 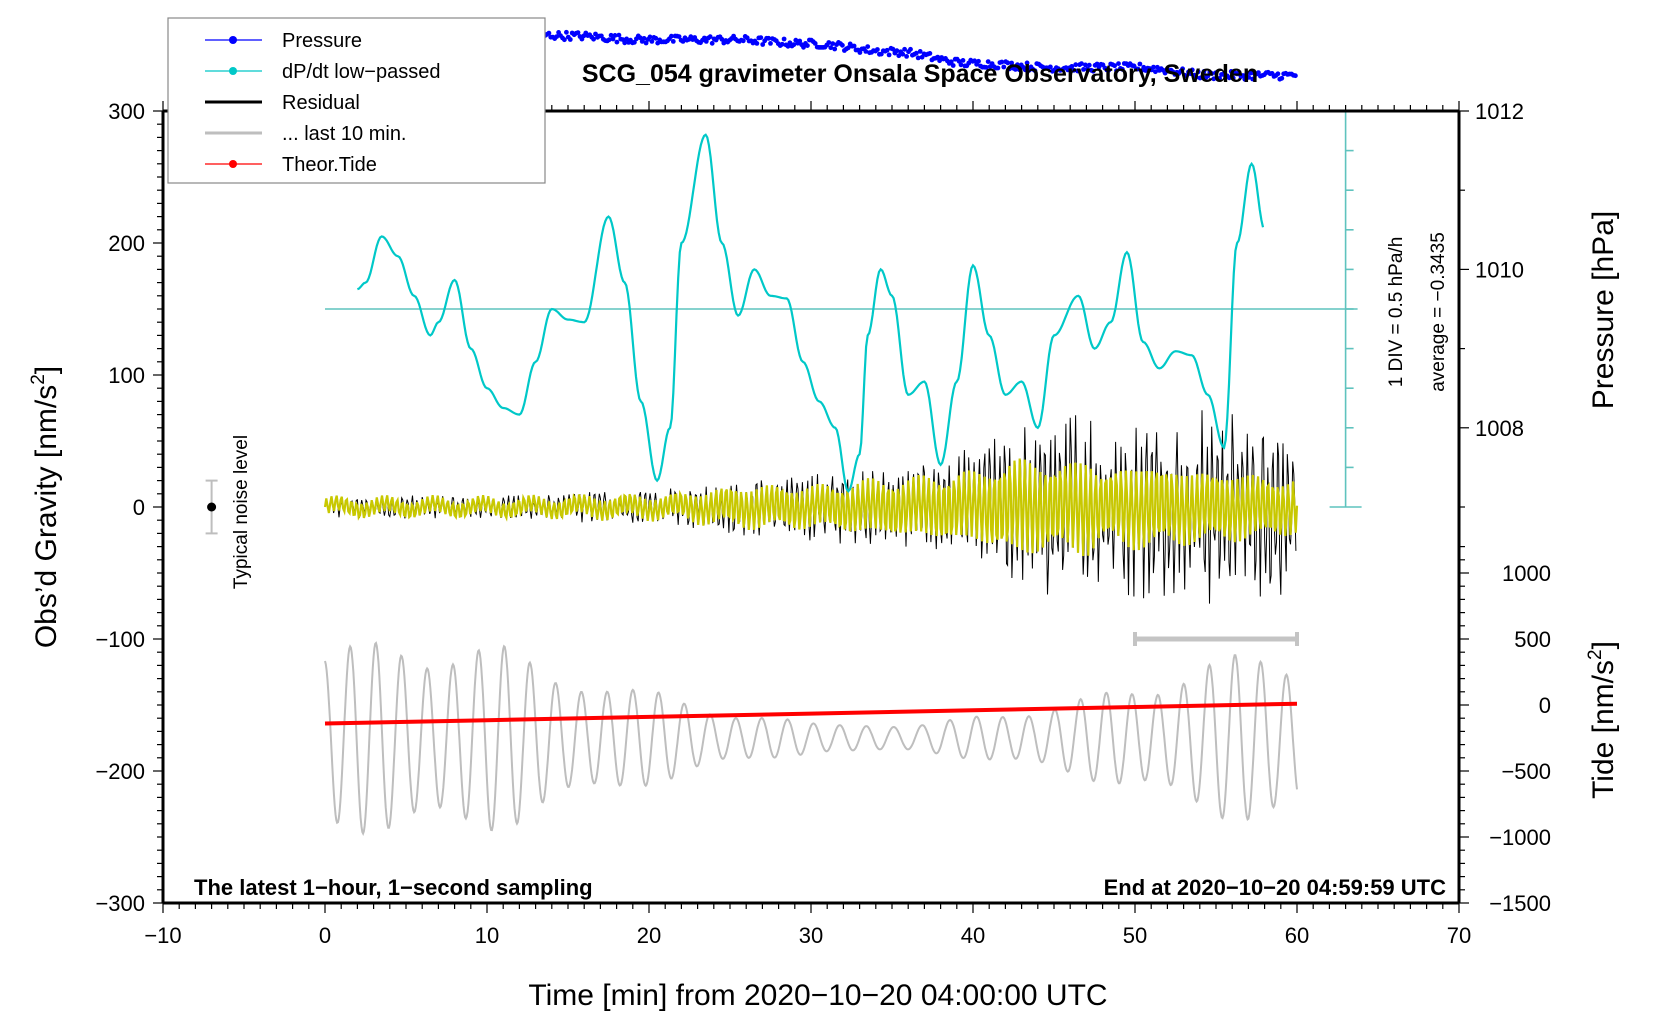 What do you see at coordinates (1520, 837) in the screenshot?
I see `tide-tick-label: −1000` at bounding box center [1520, 837].